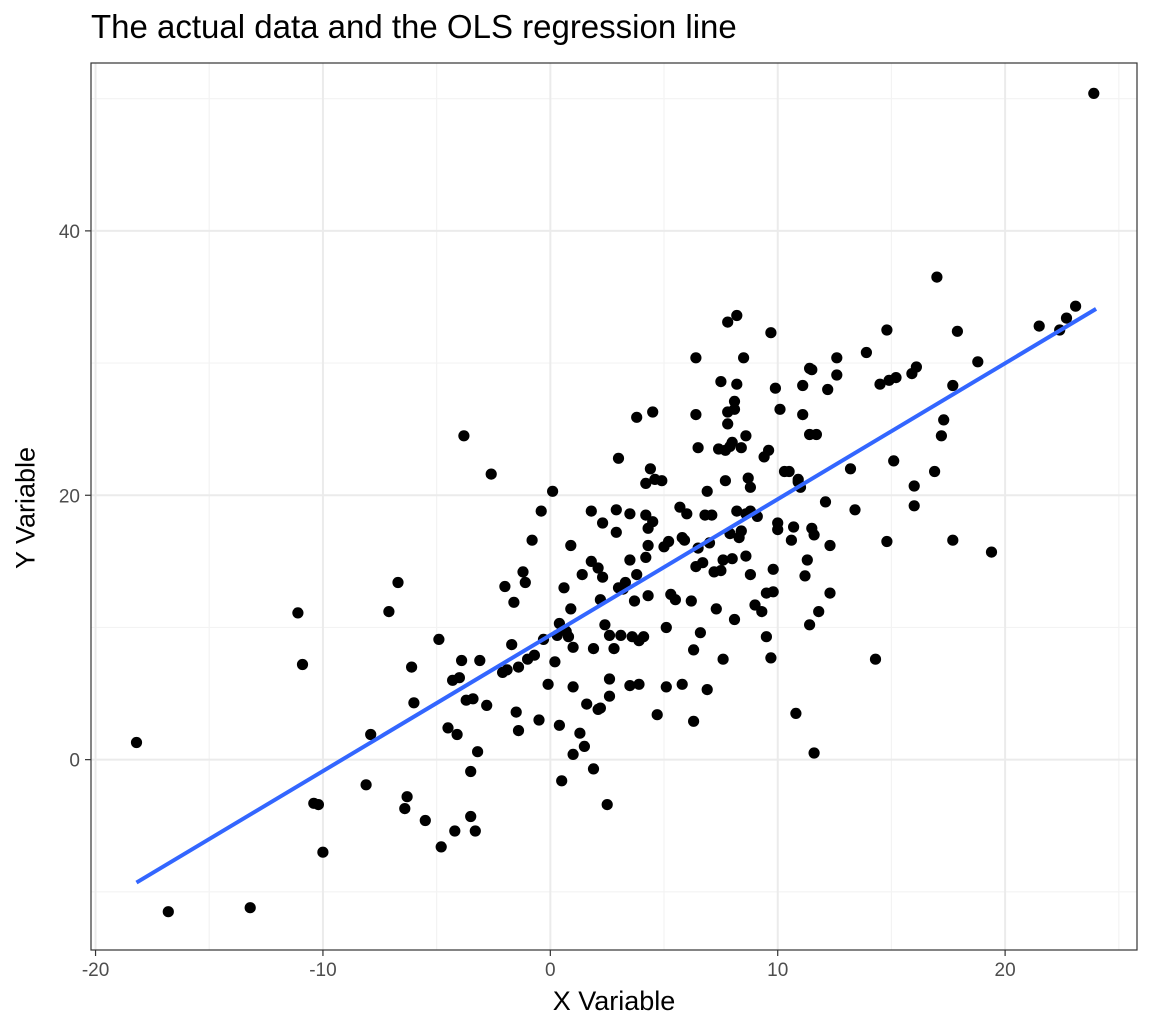 The width and height of the screenshot is (1152, 1036). Describe the element at coordinates (777, 970) in the screenshot. I see `x-tick-label: 10` at that location.